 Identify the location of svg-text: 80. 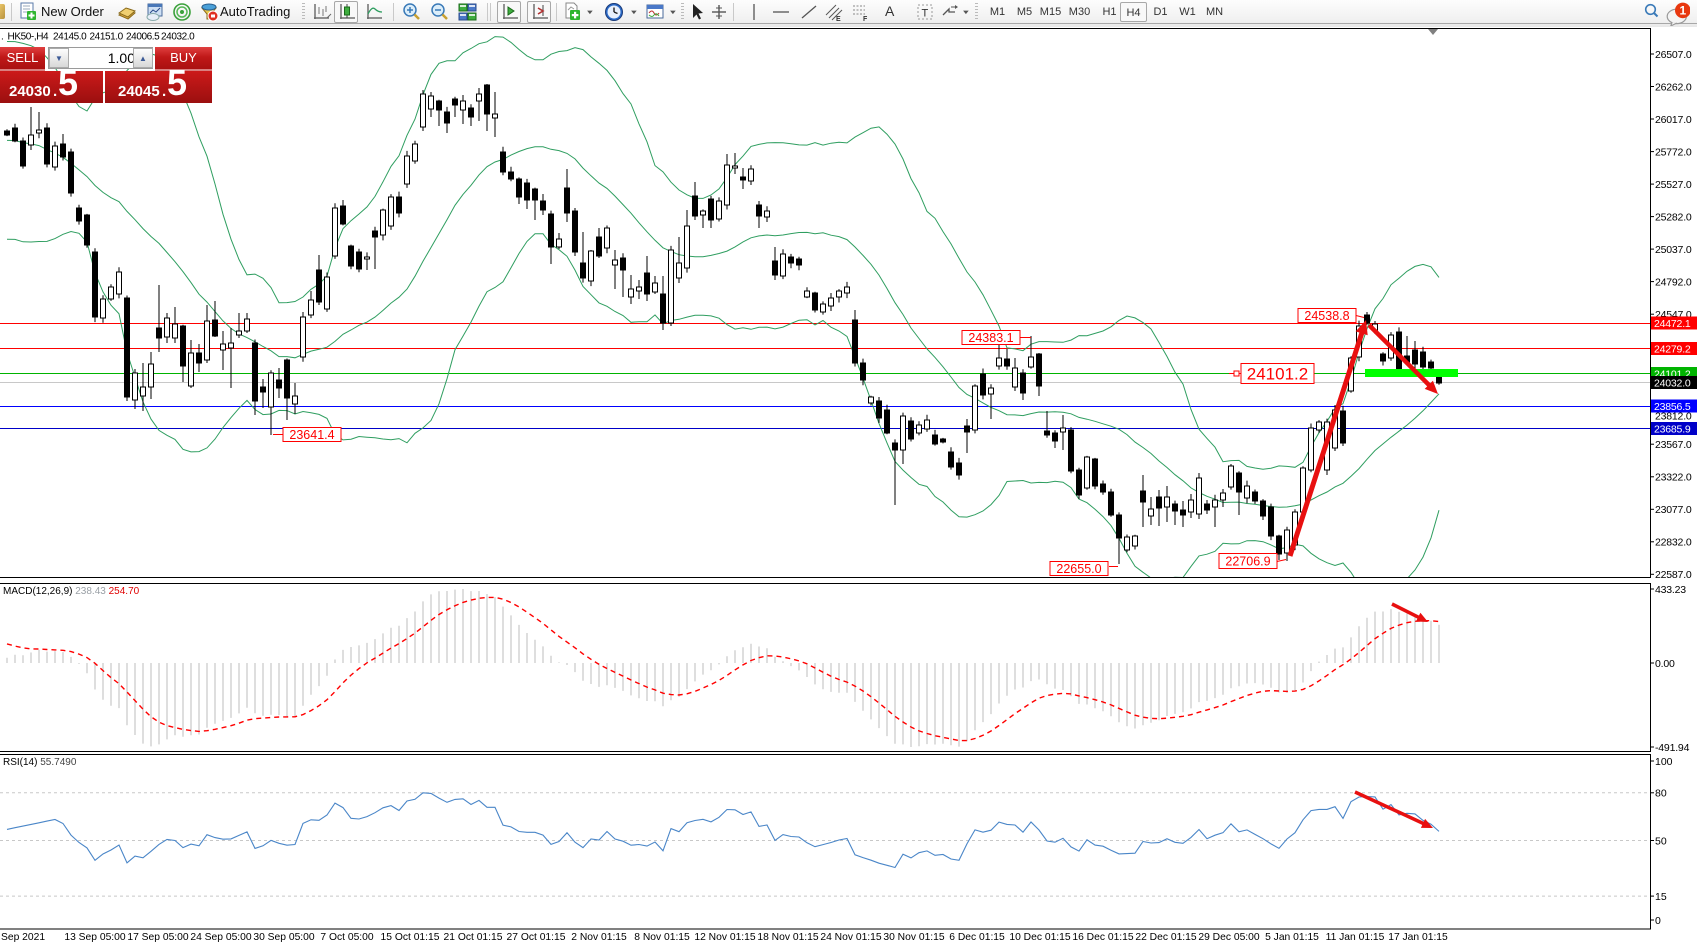
(1661, 794).